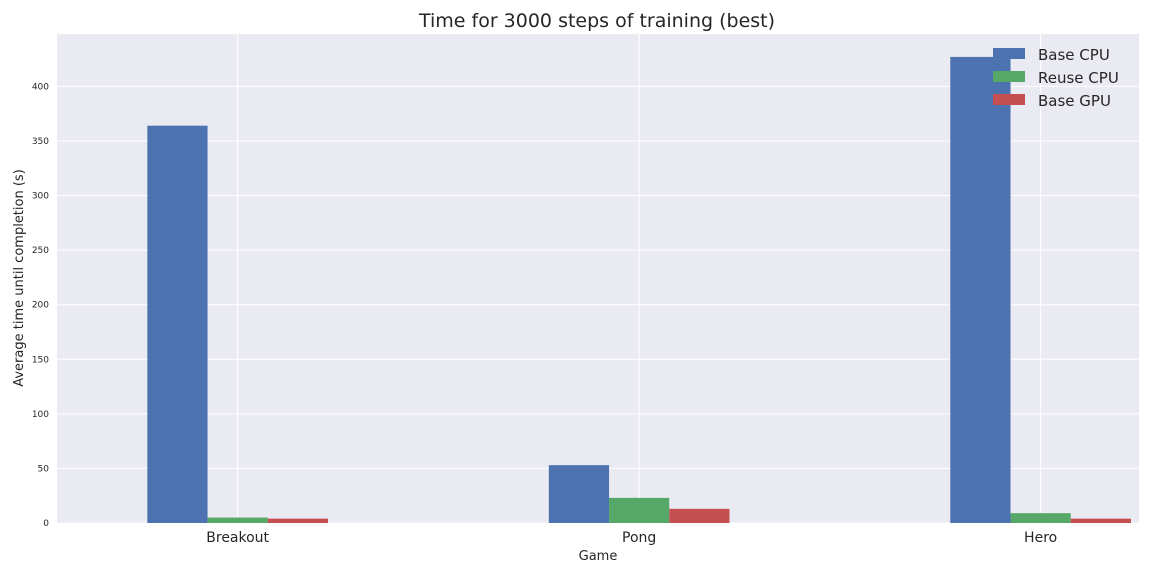  Describe the element at coordinates (40, 415) in the screenshot. I see `y-tick-label: 100` at that location.